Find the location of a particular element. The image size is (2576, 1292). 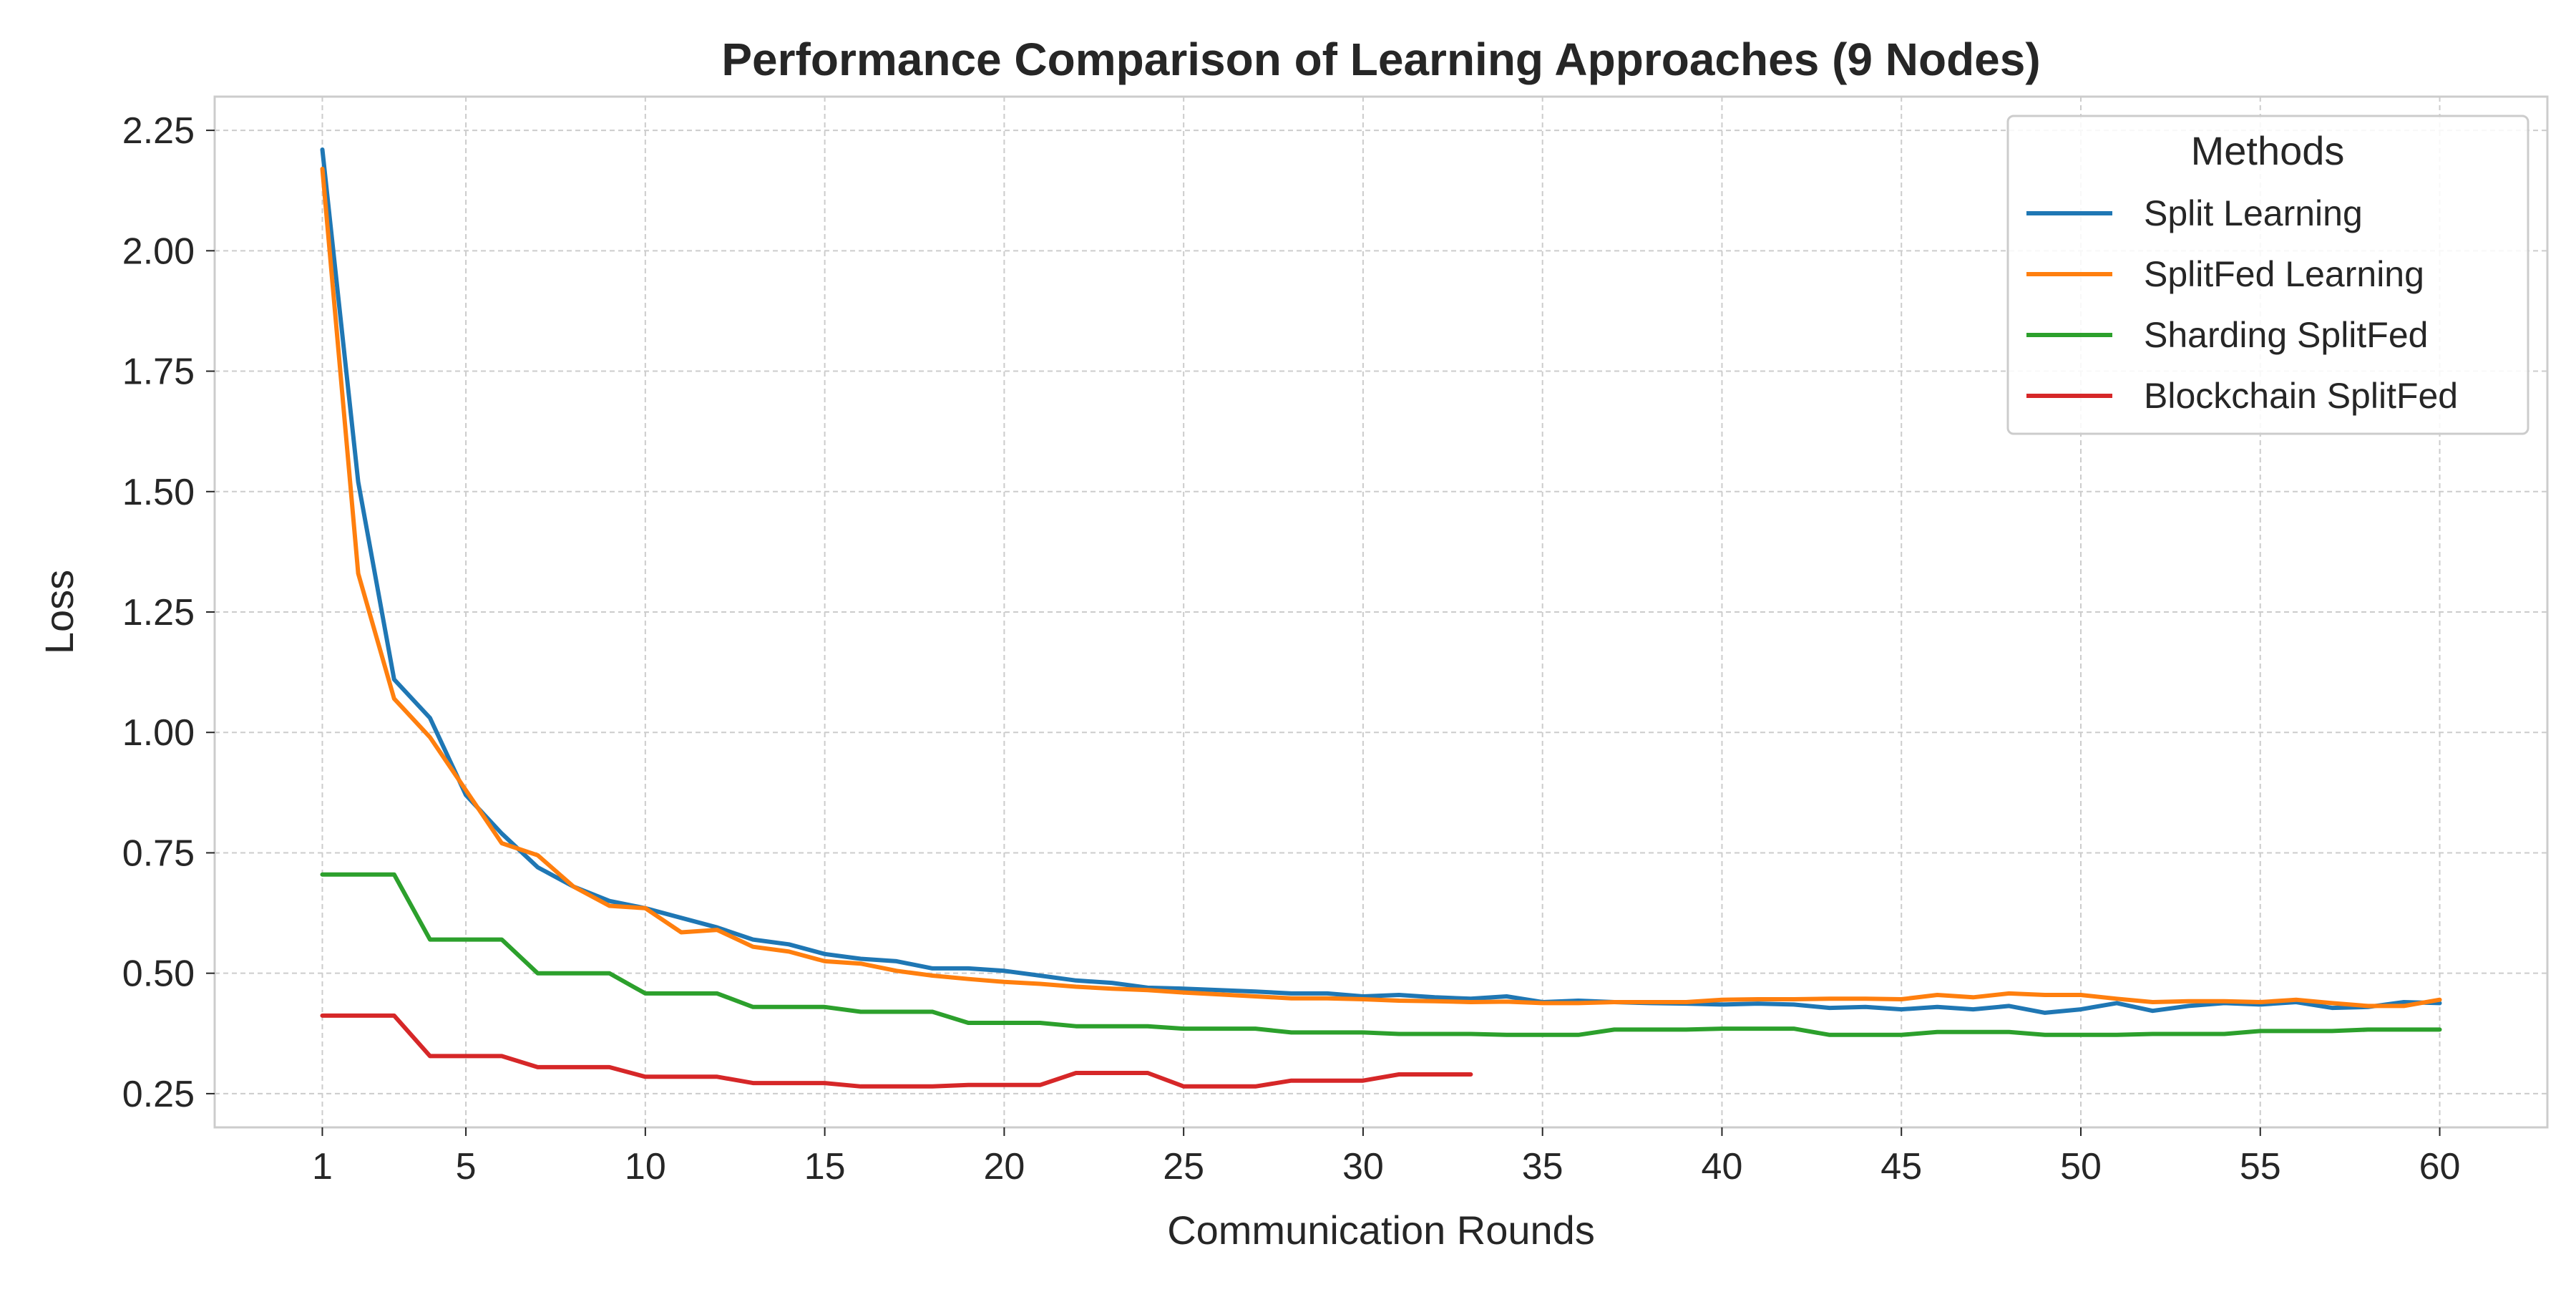

x-tick-label: 10 is located at coordinates (645, 1166).